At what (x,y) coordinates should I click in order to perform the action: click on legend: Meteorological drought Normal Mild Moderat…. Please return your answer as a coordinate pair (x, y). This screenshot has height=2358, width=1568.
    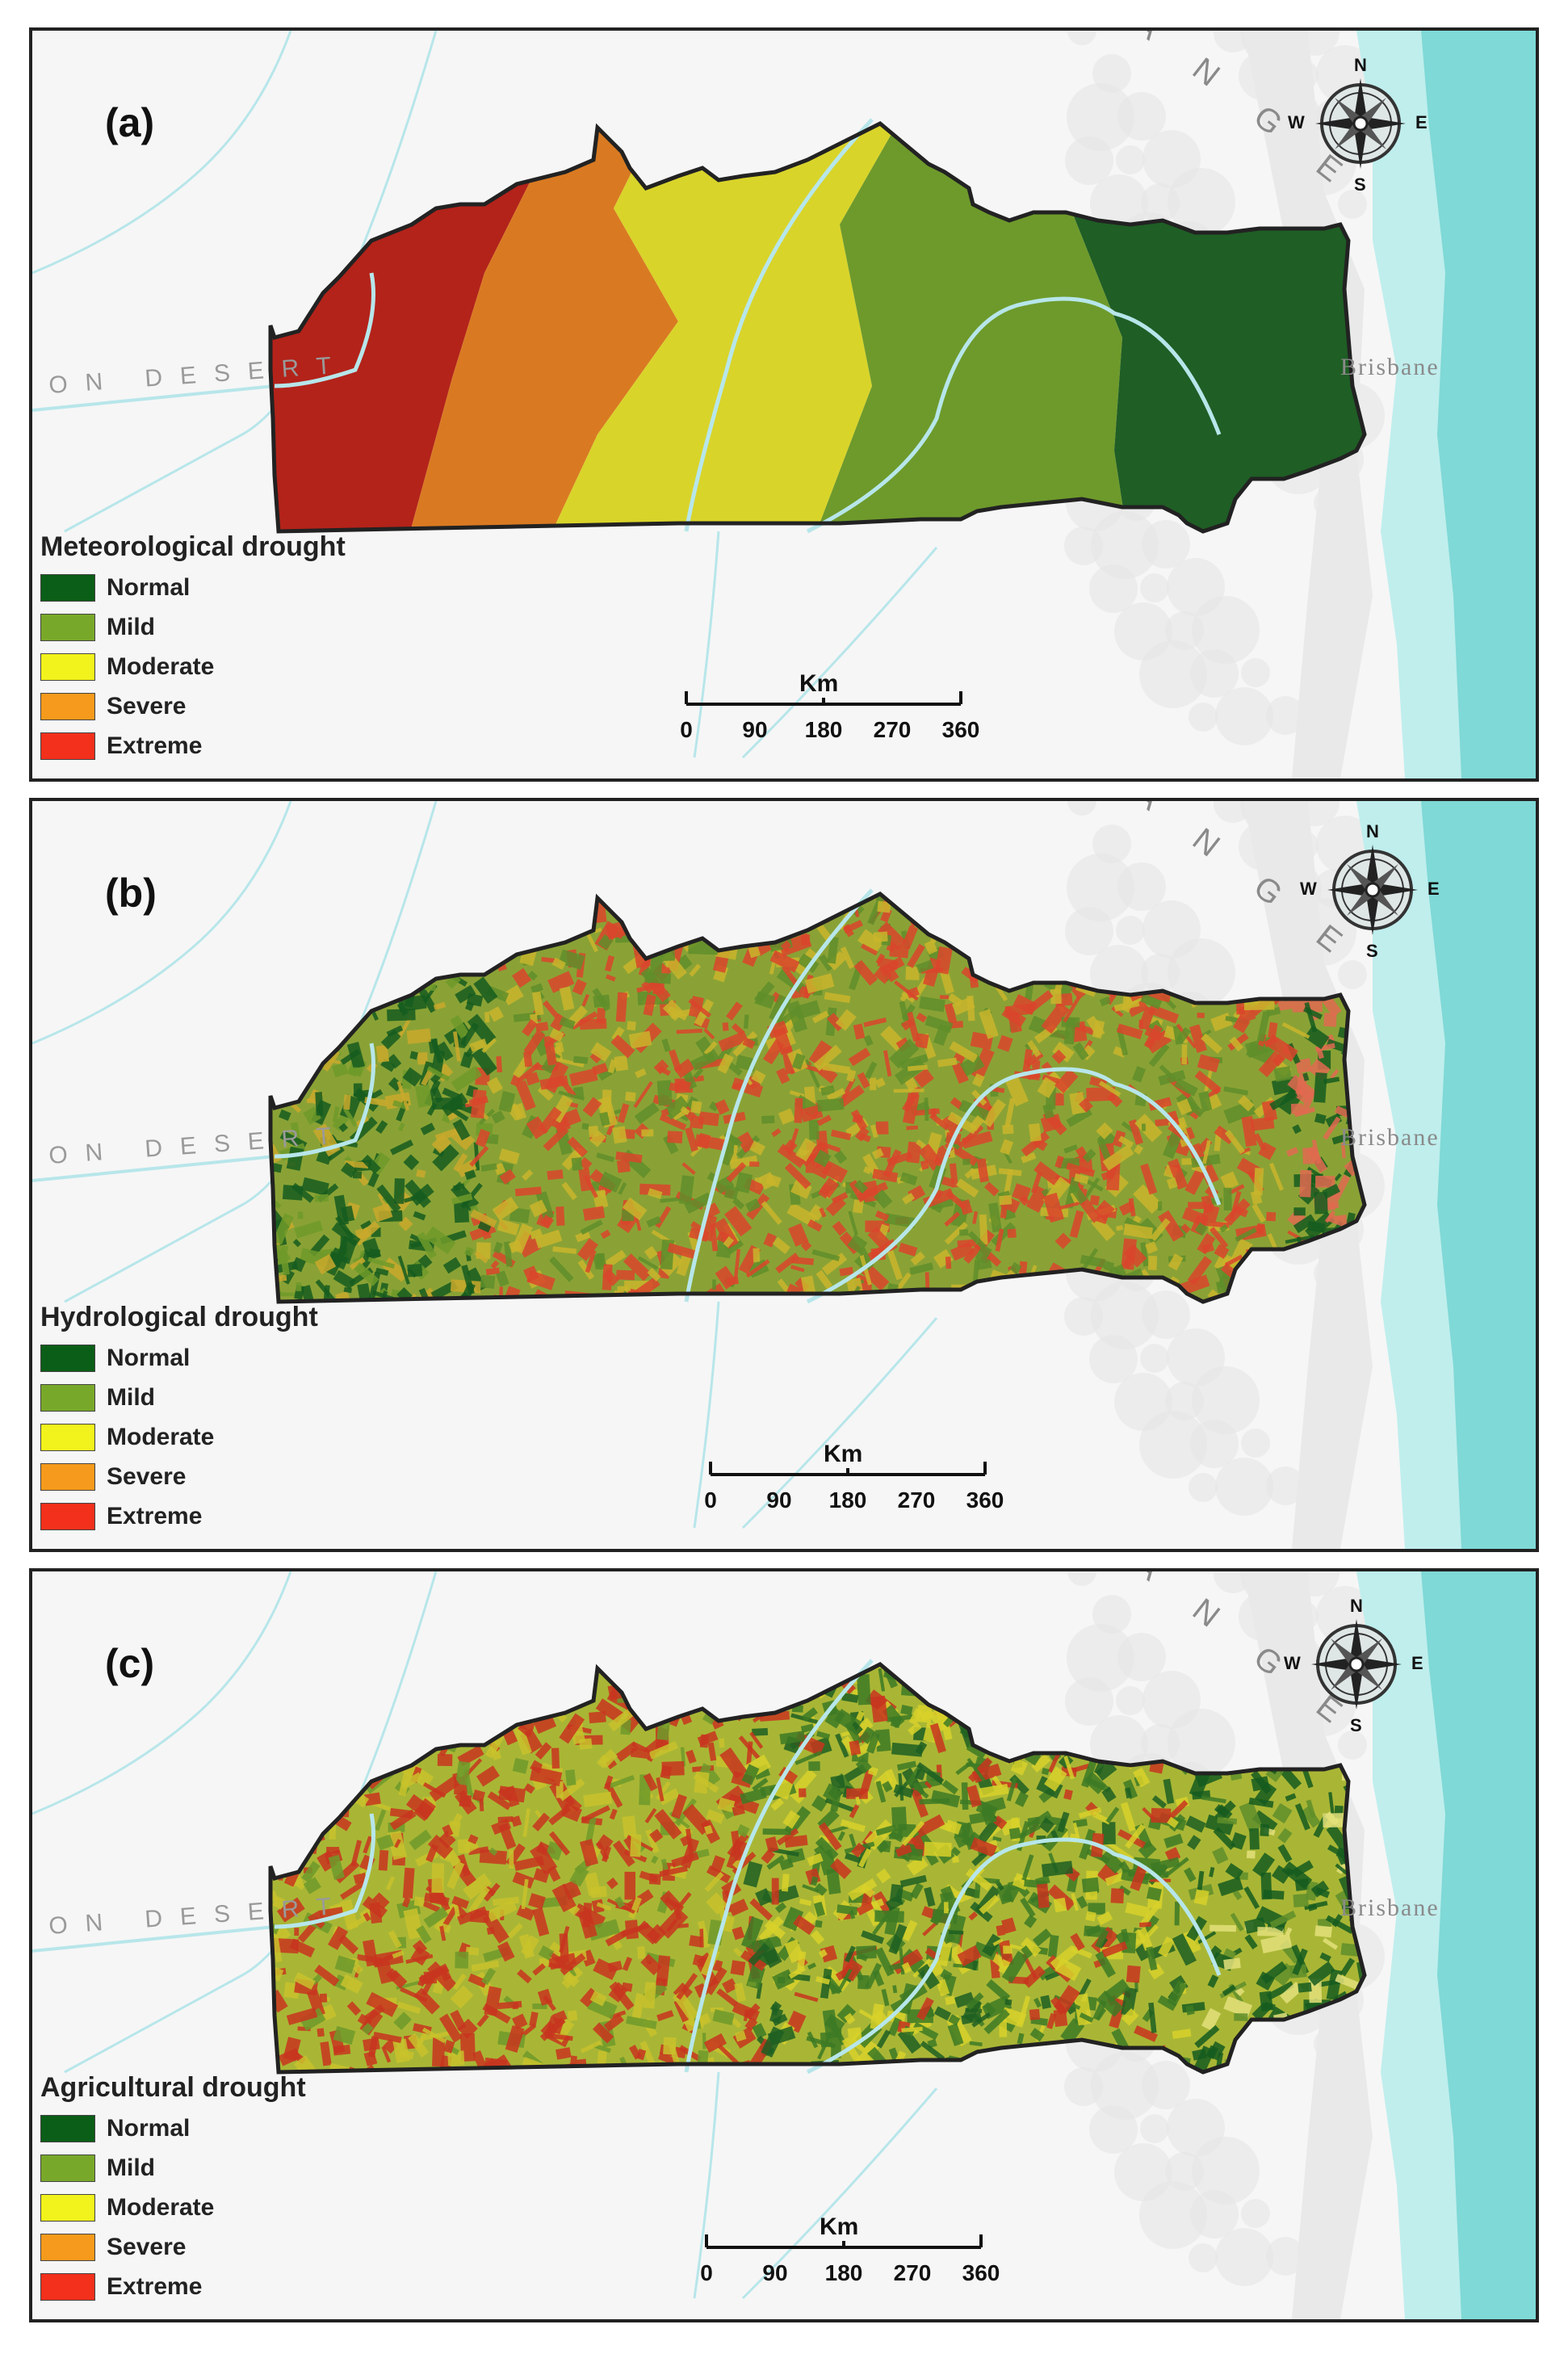
    Looking at the image, I should click on (193, 648).